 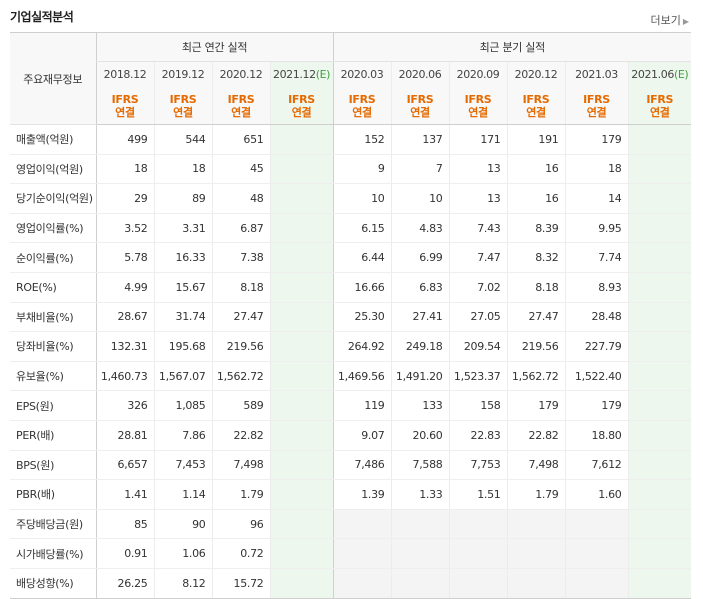 I want to click on value-cell: 1,460.73, so click(x=124, y=376).